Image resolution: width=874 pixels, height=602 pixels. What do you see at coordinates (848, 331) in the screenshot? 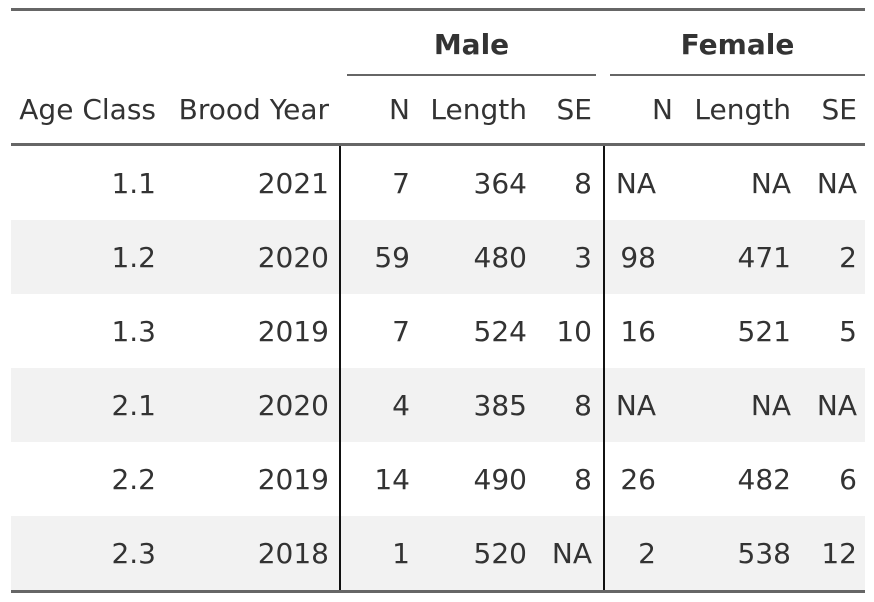
I see `cell-female-se: 5` at bounding box center [848, 331].